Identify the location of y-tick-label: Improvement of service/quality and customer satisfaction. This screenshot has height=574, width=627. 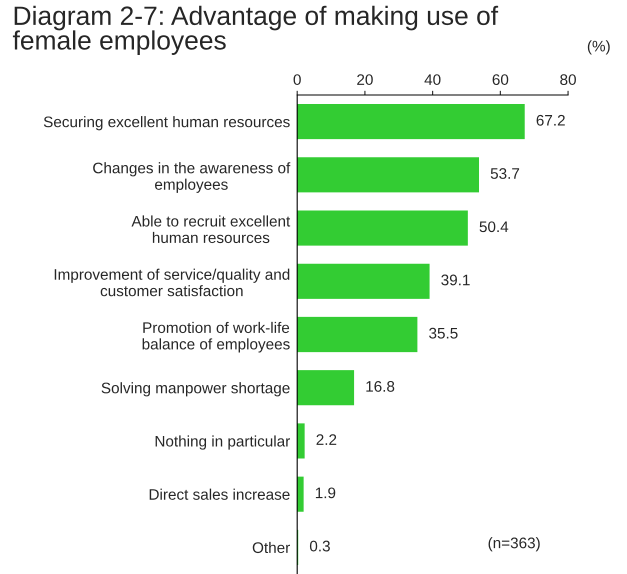
(172, 282).